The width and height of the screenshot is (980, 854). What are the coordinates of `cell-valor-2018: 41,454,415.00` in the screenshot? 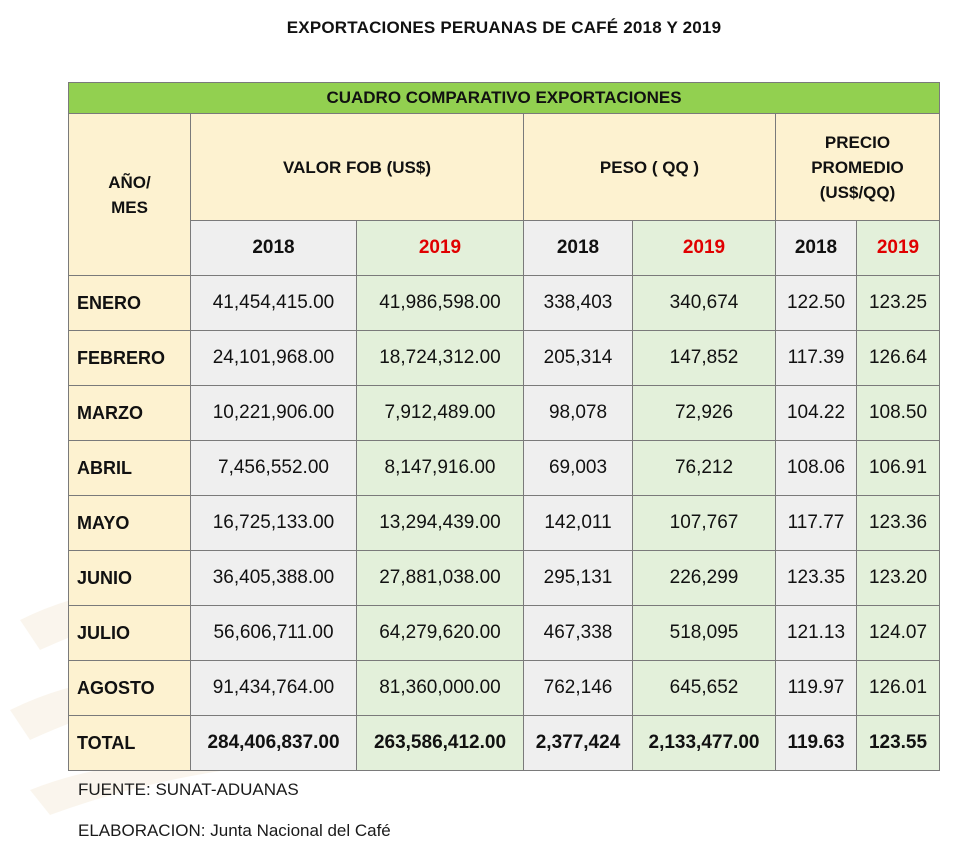 It's located at (273, 303).